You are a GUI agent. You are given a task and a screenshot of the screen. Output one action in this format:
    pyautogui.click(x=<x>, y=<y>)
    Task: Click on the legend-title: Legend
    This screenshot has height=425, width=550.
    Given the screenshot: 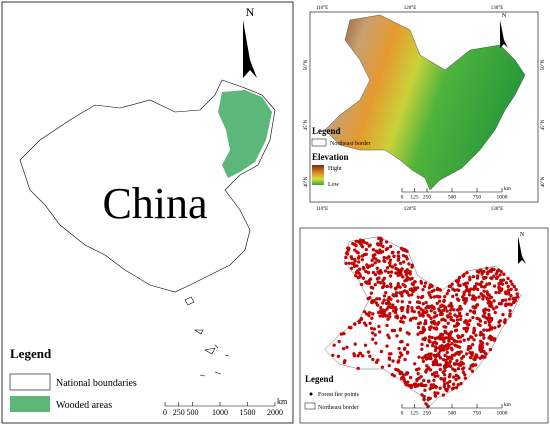 What is the action you would take?
    pyautogui.click(x=319, y=379)
    